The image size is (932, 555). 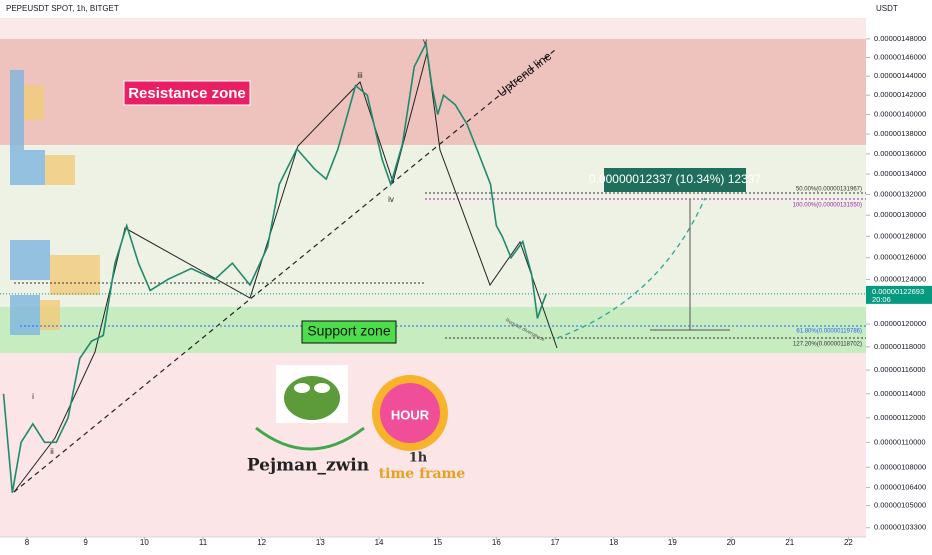 What do you see at coordinates (900, 173) in the screenshot?
I see `y-tick-label: 0.00000134000` at bounding box center [900, 173].